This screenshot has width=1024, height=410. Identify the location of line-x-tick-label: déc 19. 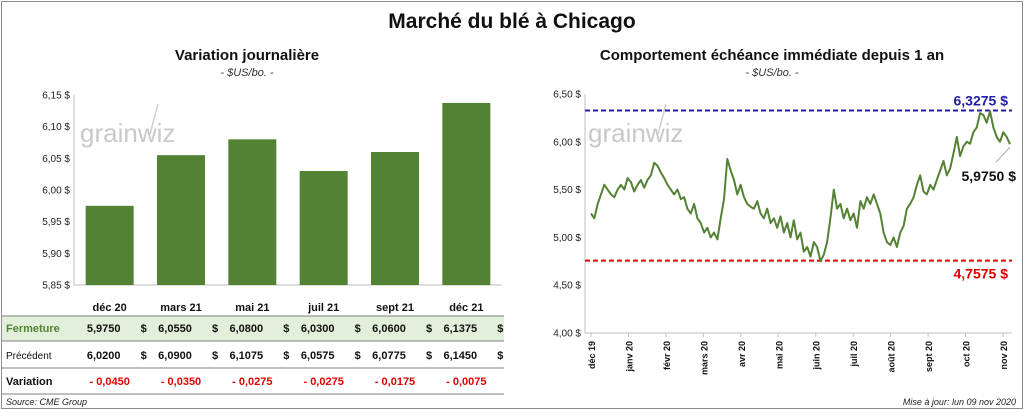
(592, 355).